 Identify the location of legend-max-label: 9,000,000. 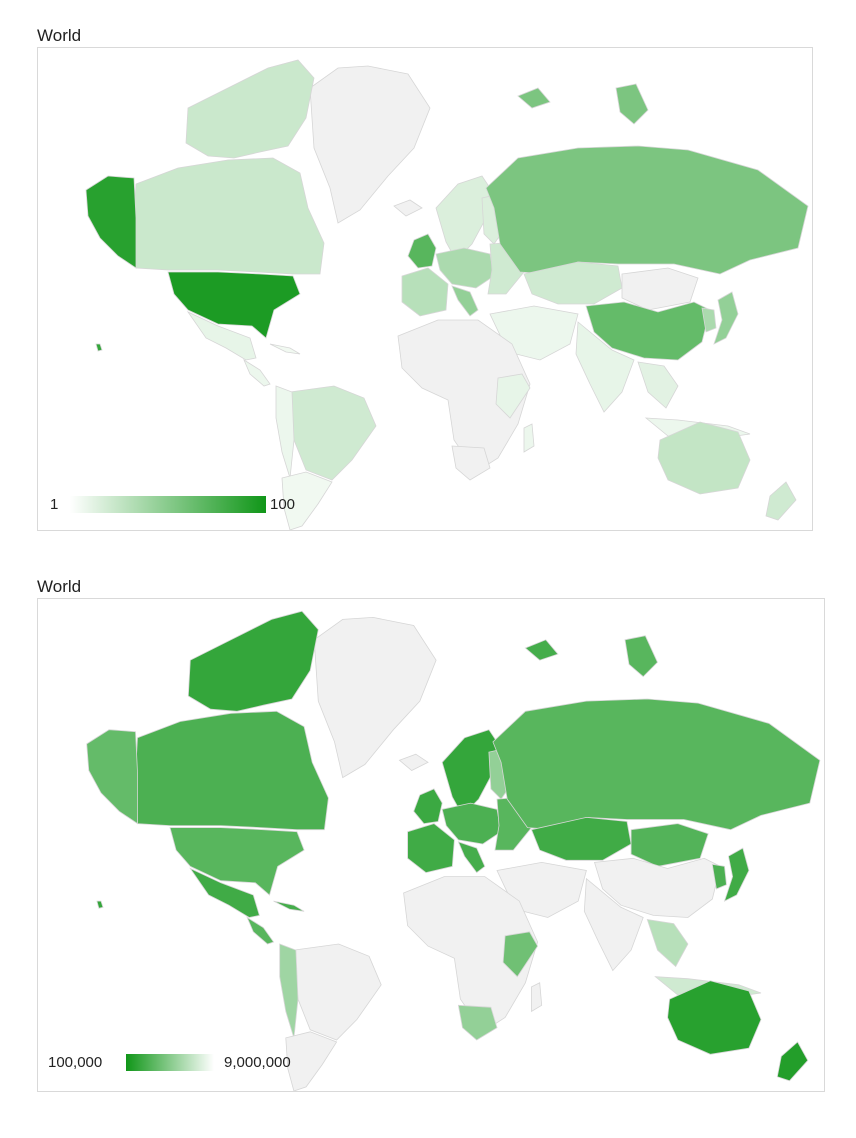
(257, 1062).